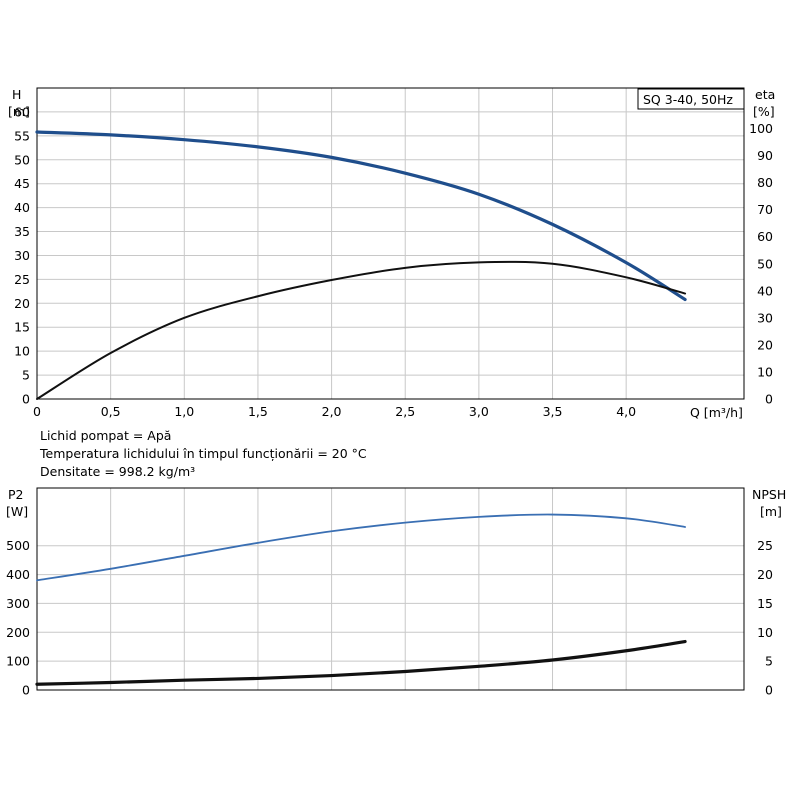 This screenshot has width=800, height=800. I want to click on y-left-tick-label: 45, so click(22, 183).